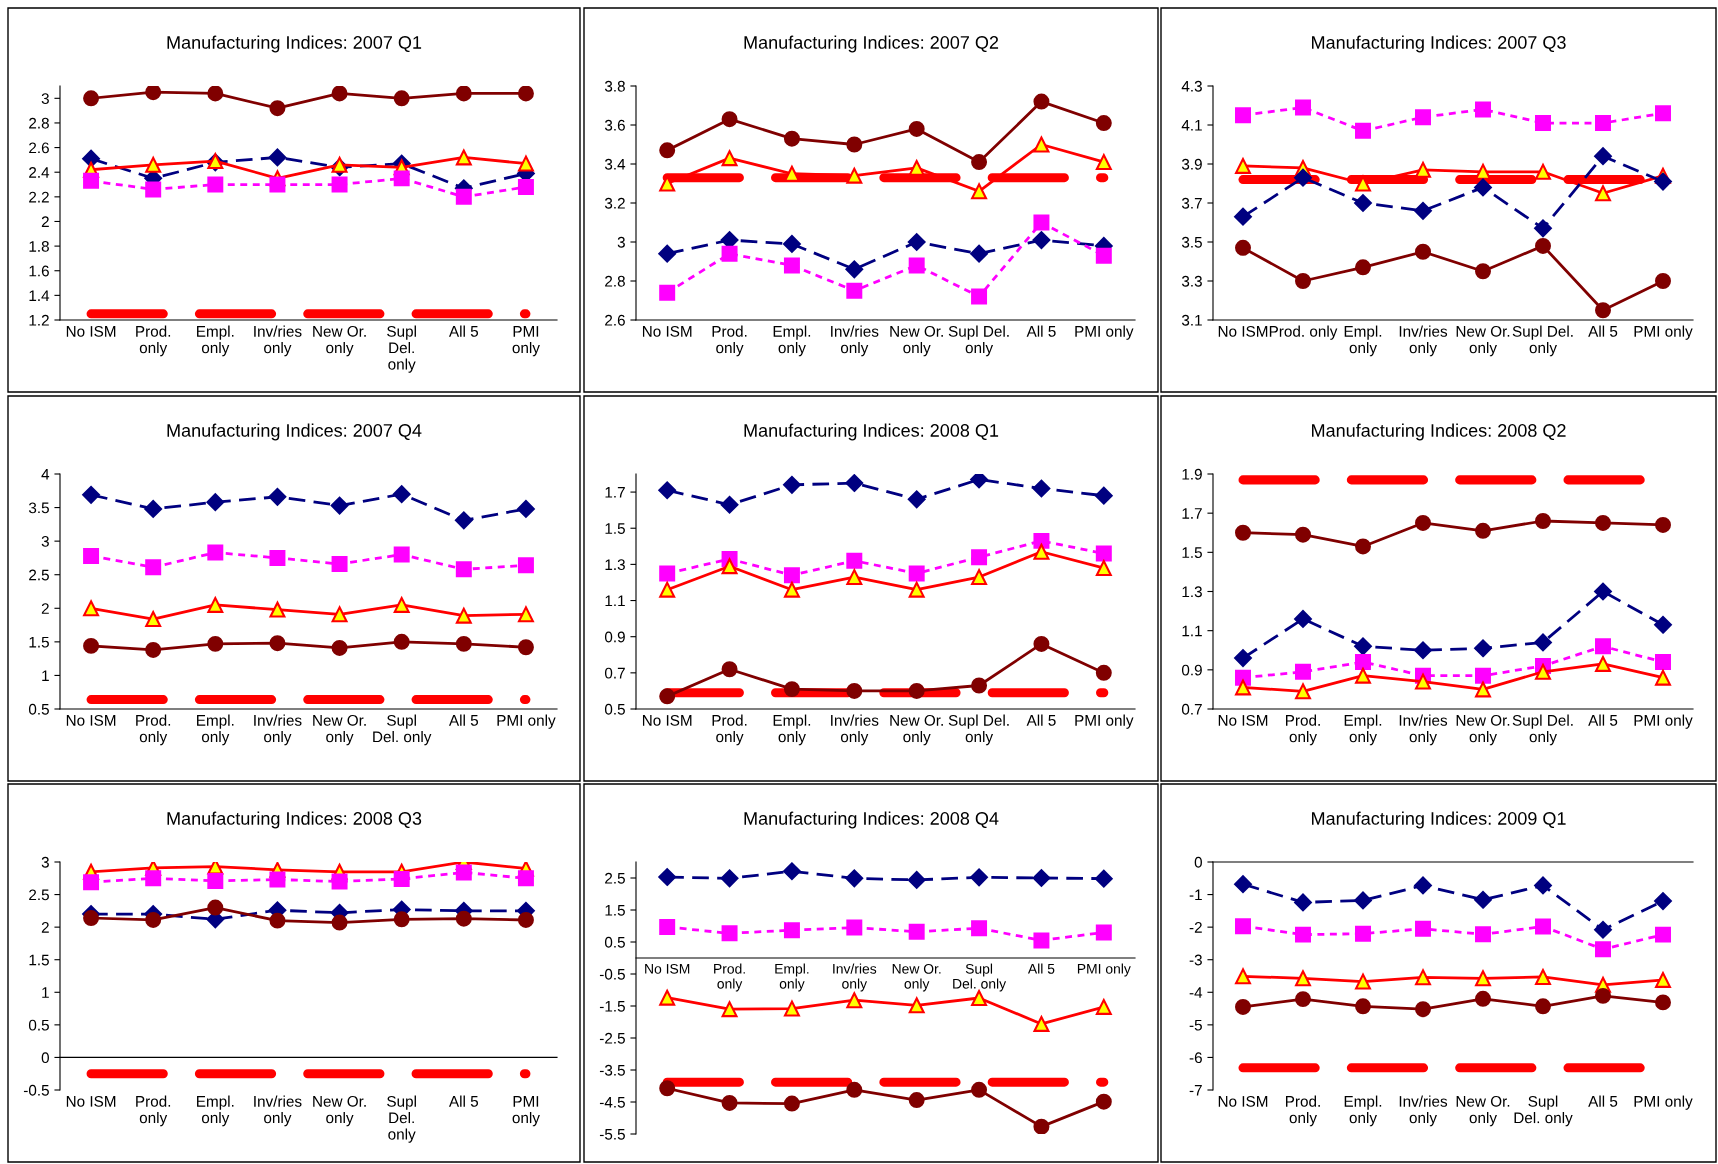 The height and width of the screenshot is (1164, 1718). I want to click on y-tick-label: 0, so click(45, 1058).